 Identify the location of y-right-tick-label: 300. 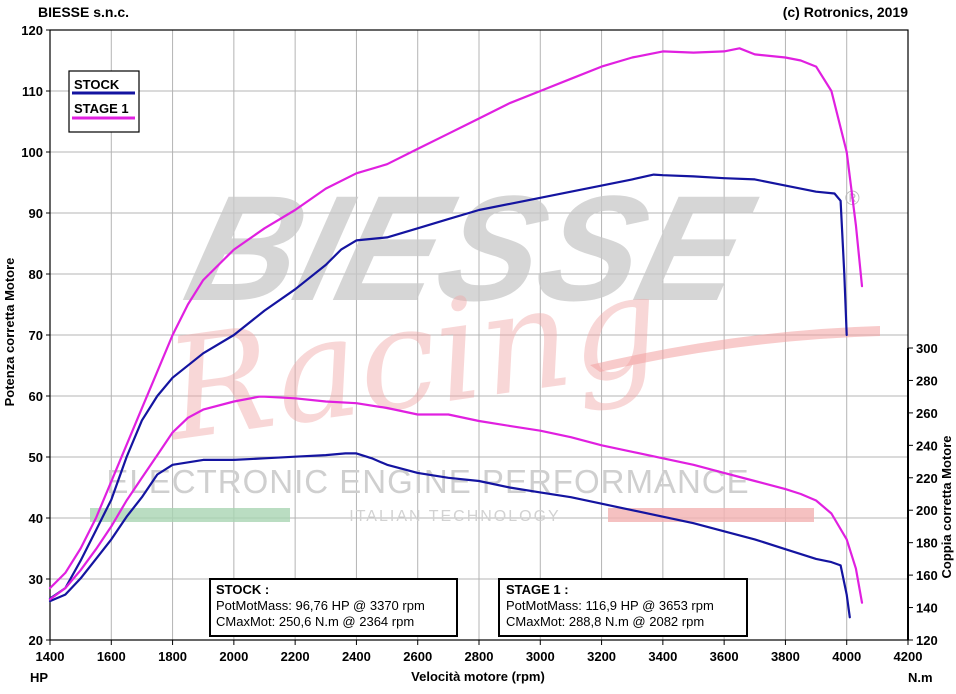
(927, 348).